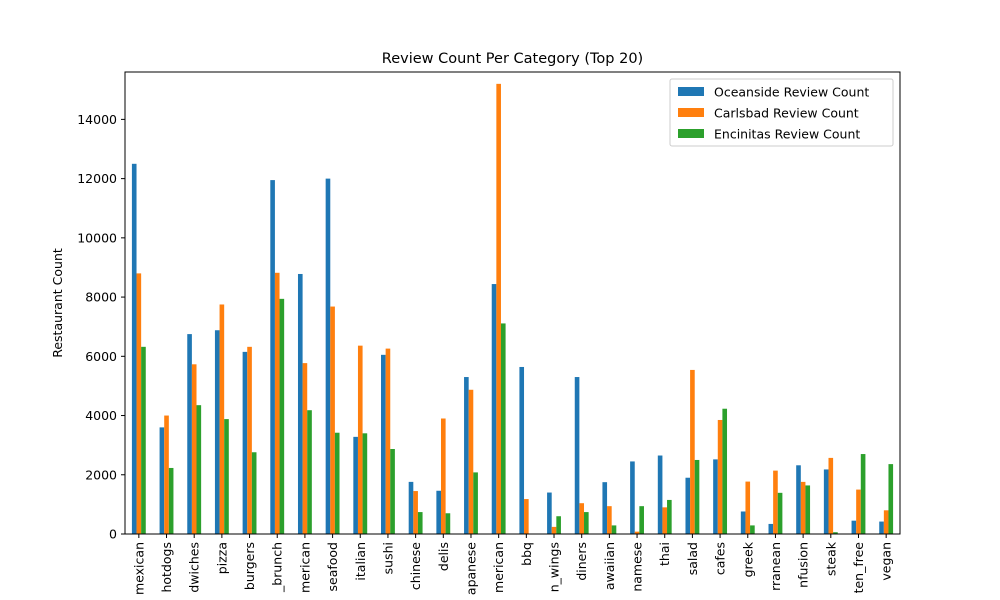  I want to click on y-tick-label: 0, so click(113, 534).